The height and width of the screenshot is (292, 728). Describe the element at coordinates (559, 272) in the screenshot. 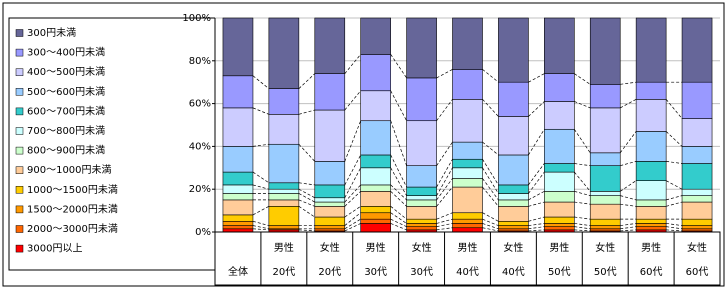

I see `x-tick-label: 50代` at that location.